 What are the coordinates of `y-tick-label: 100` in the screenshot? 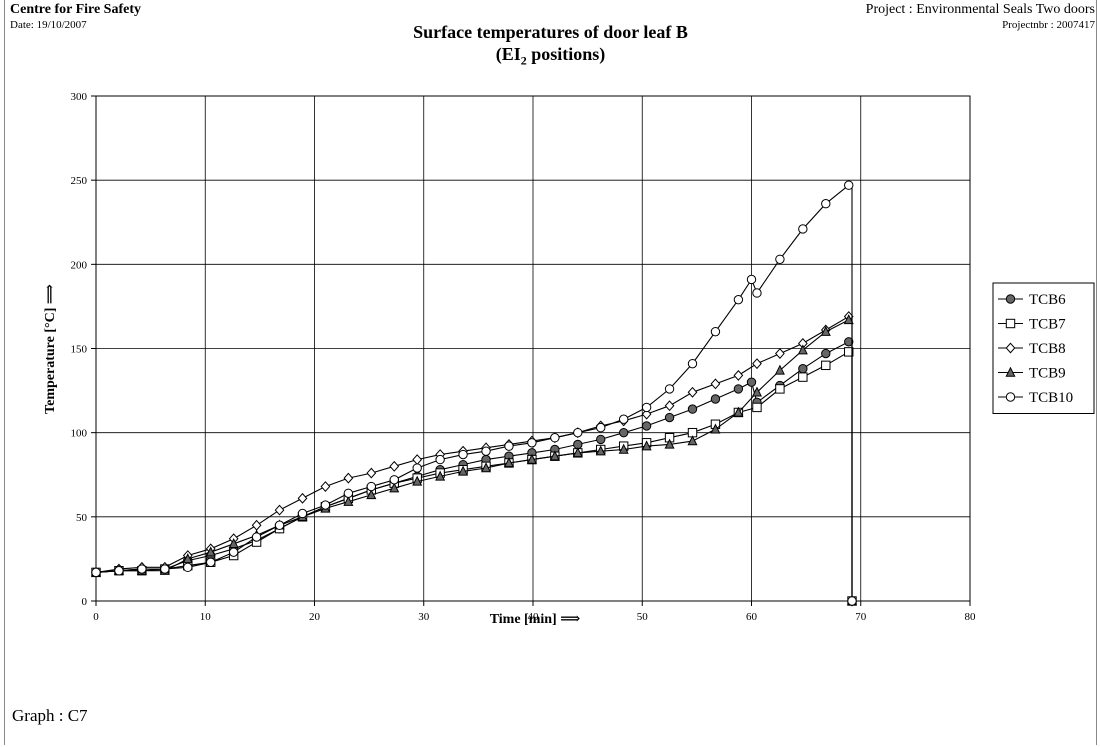 It's located at (79, 434).